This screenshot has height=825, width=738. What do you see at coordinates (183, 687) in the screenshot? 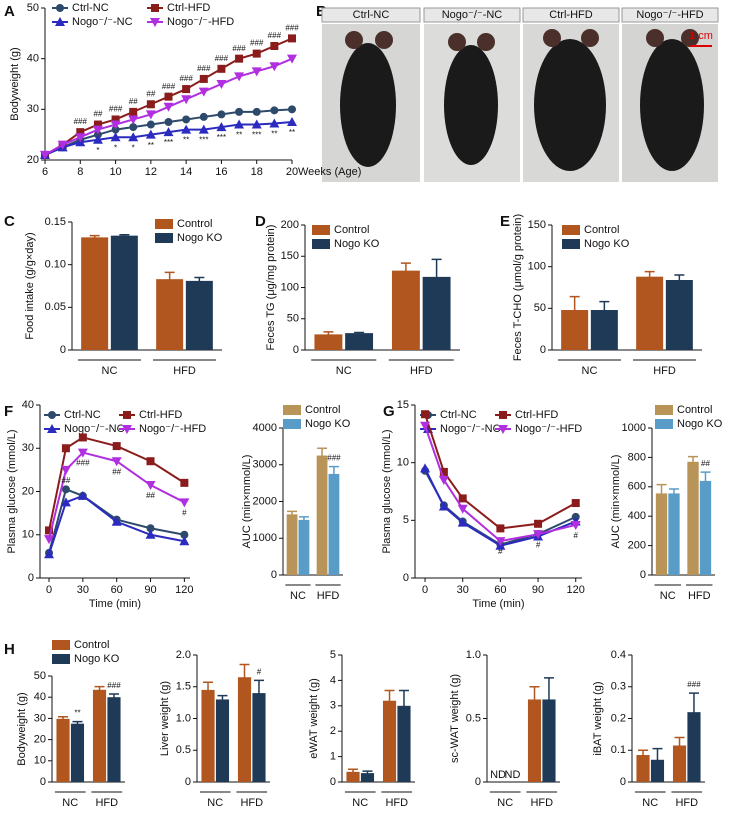
I see `y-tick-label: 1.5` at bounding box center [183, 687].